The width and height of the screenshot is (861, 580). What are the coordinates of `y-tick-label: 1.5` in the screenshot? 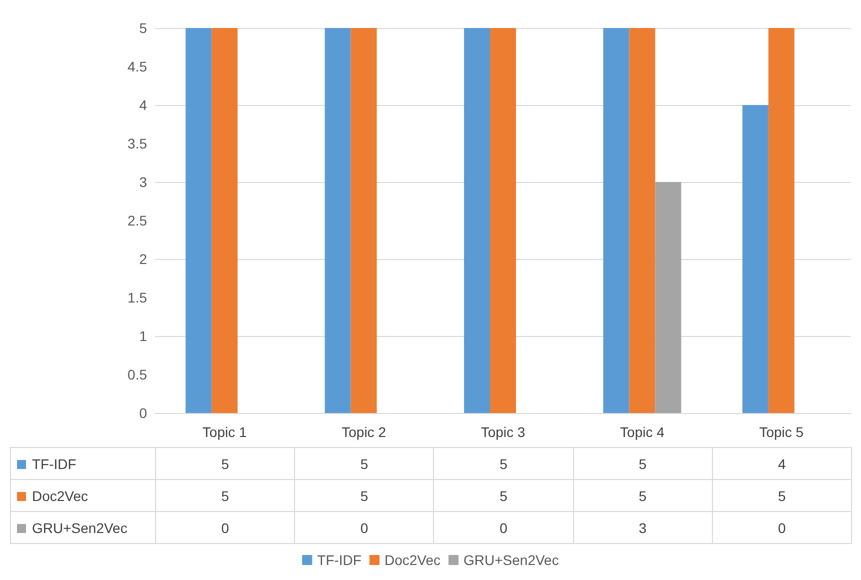 It's located at (138, 298).